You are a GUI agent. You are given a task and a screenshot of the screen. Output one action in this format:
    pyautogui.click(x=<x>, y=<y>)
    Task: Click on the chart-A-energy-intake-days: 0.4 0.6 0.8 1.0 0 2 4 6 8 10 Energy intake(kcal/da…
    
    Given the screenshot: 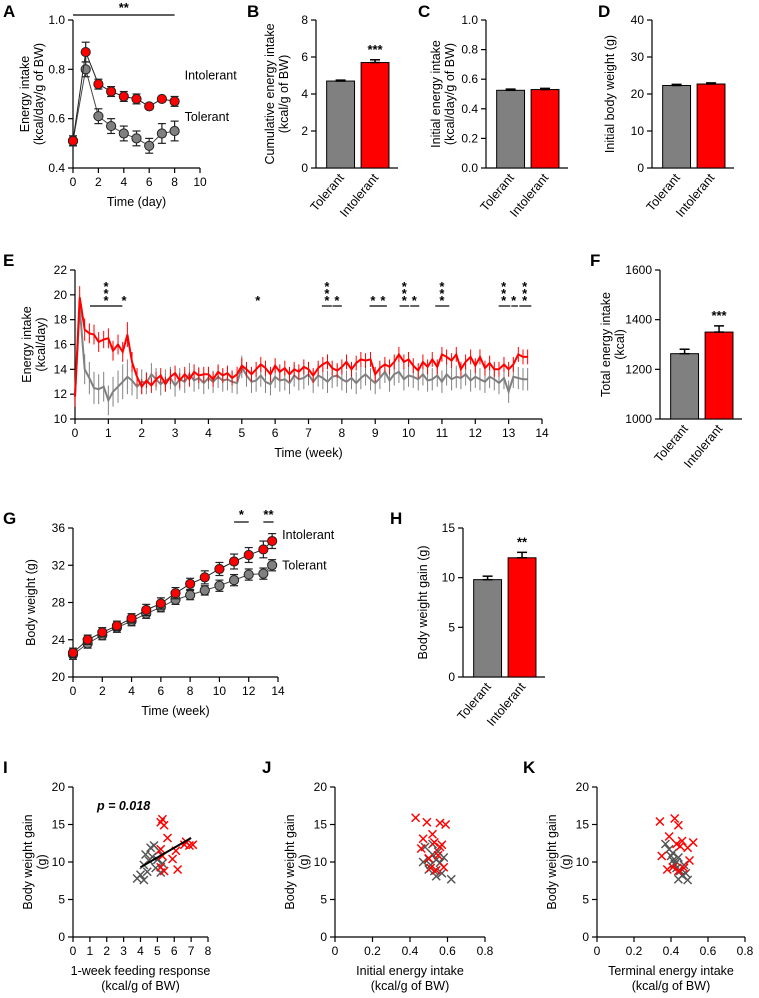 What is the action you would take?
    pyautogui.click(x=127, y=104)
    